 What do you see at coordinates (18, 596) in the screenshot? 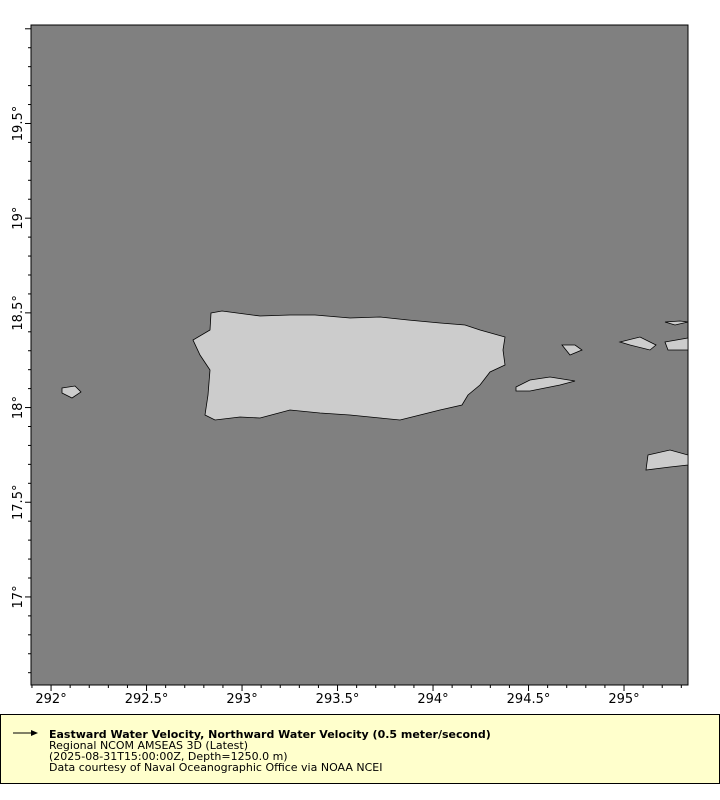
I see `y-tick-label: 17°` at bounding box center [18, 596].